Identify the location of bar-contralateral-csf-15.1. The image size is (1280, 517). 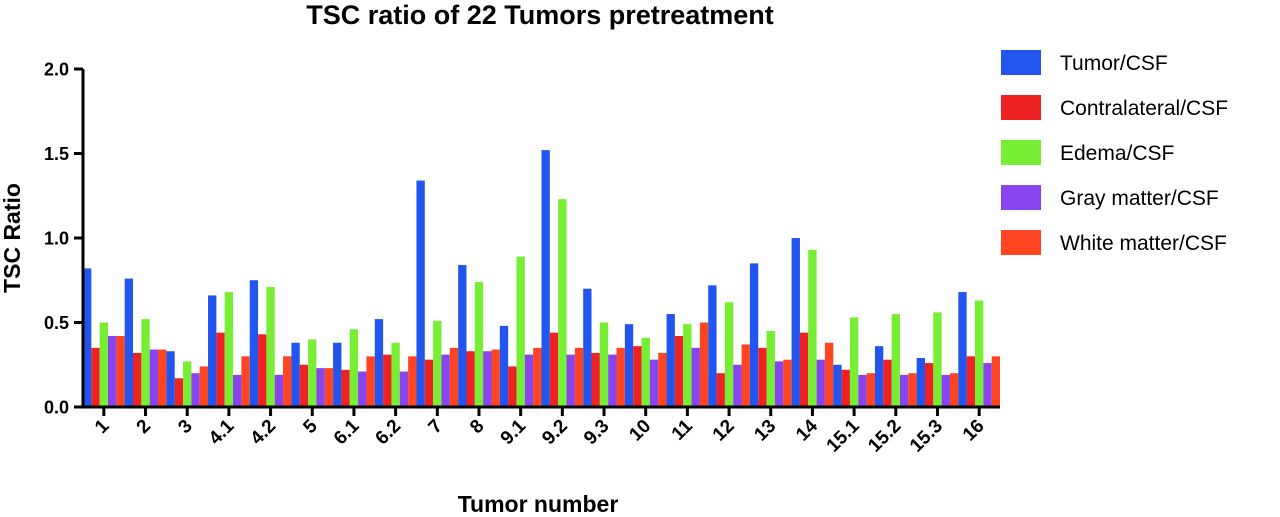
(845, 388).